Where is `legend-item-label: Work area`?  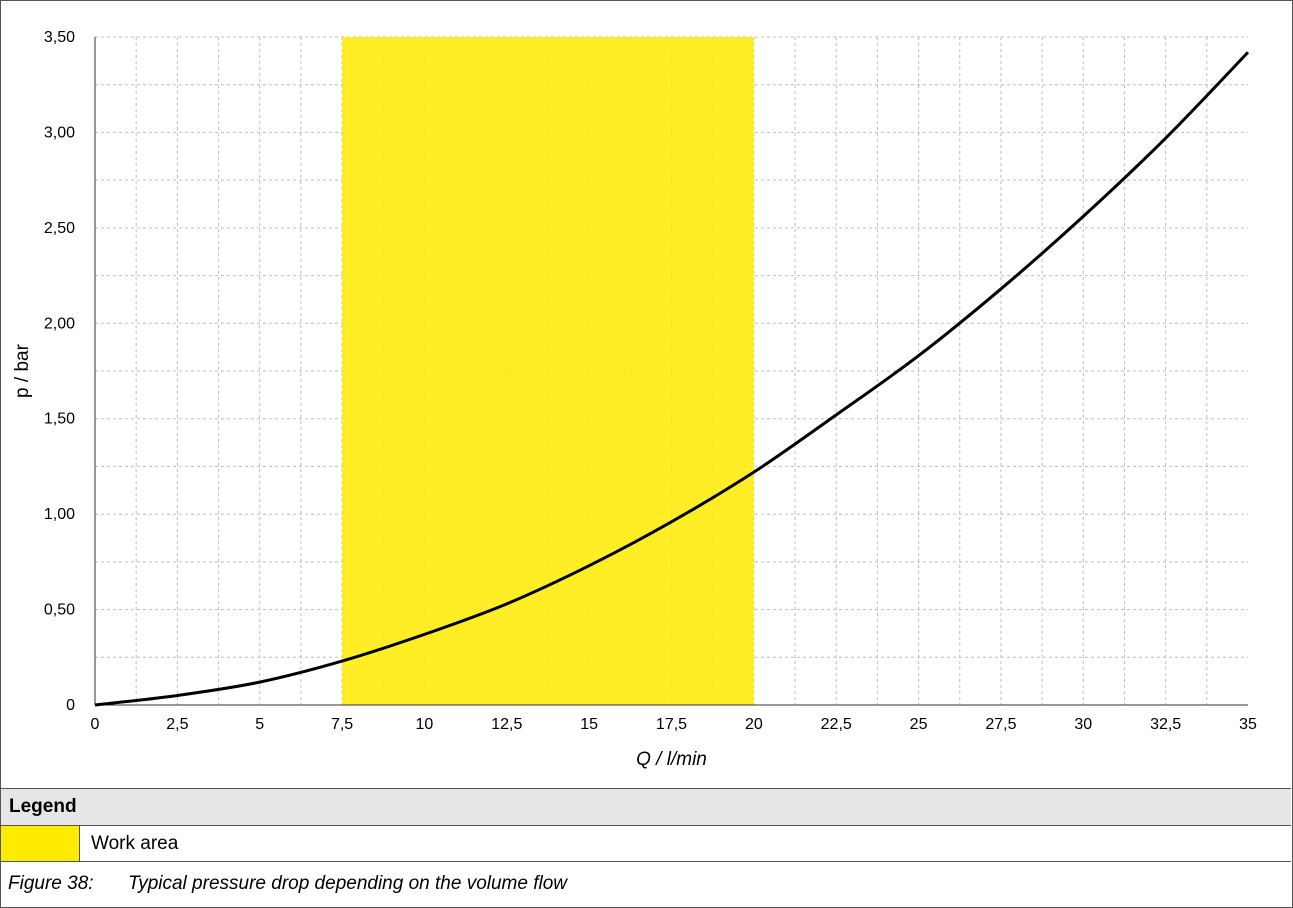 legend-item-label: Work area is located at coordinates (135, 843).